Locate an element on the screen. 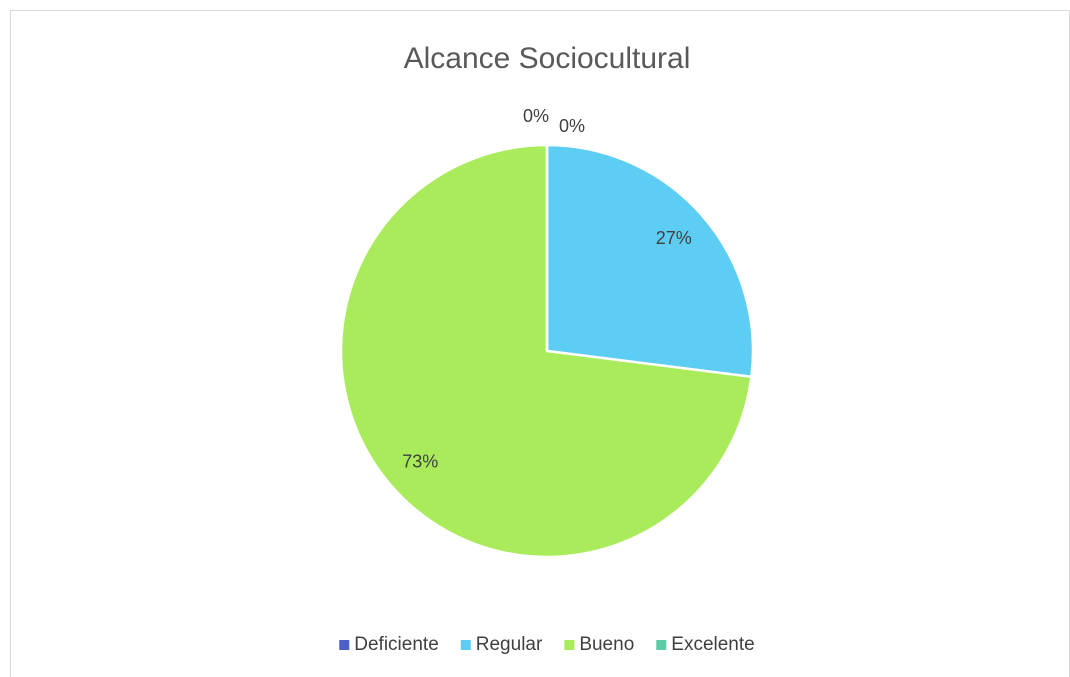 This screenshot has width=1070, height=677. legend-label: Bueno is located at coordinates (606, 644).